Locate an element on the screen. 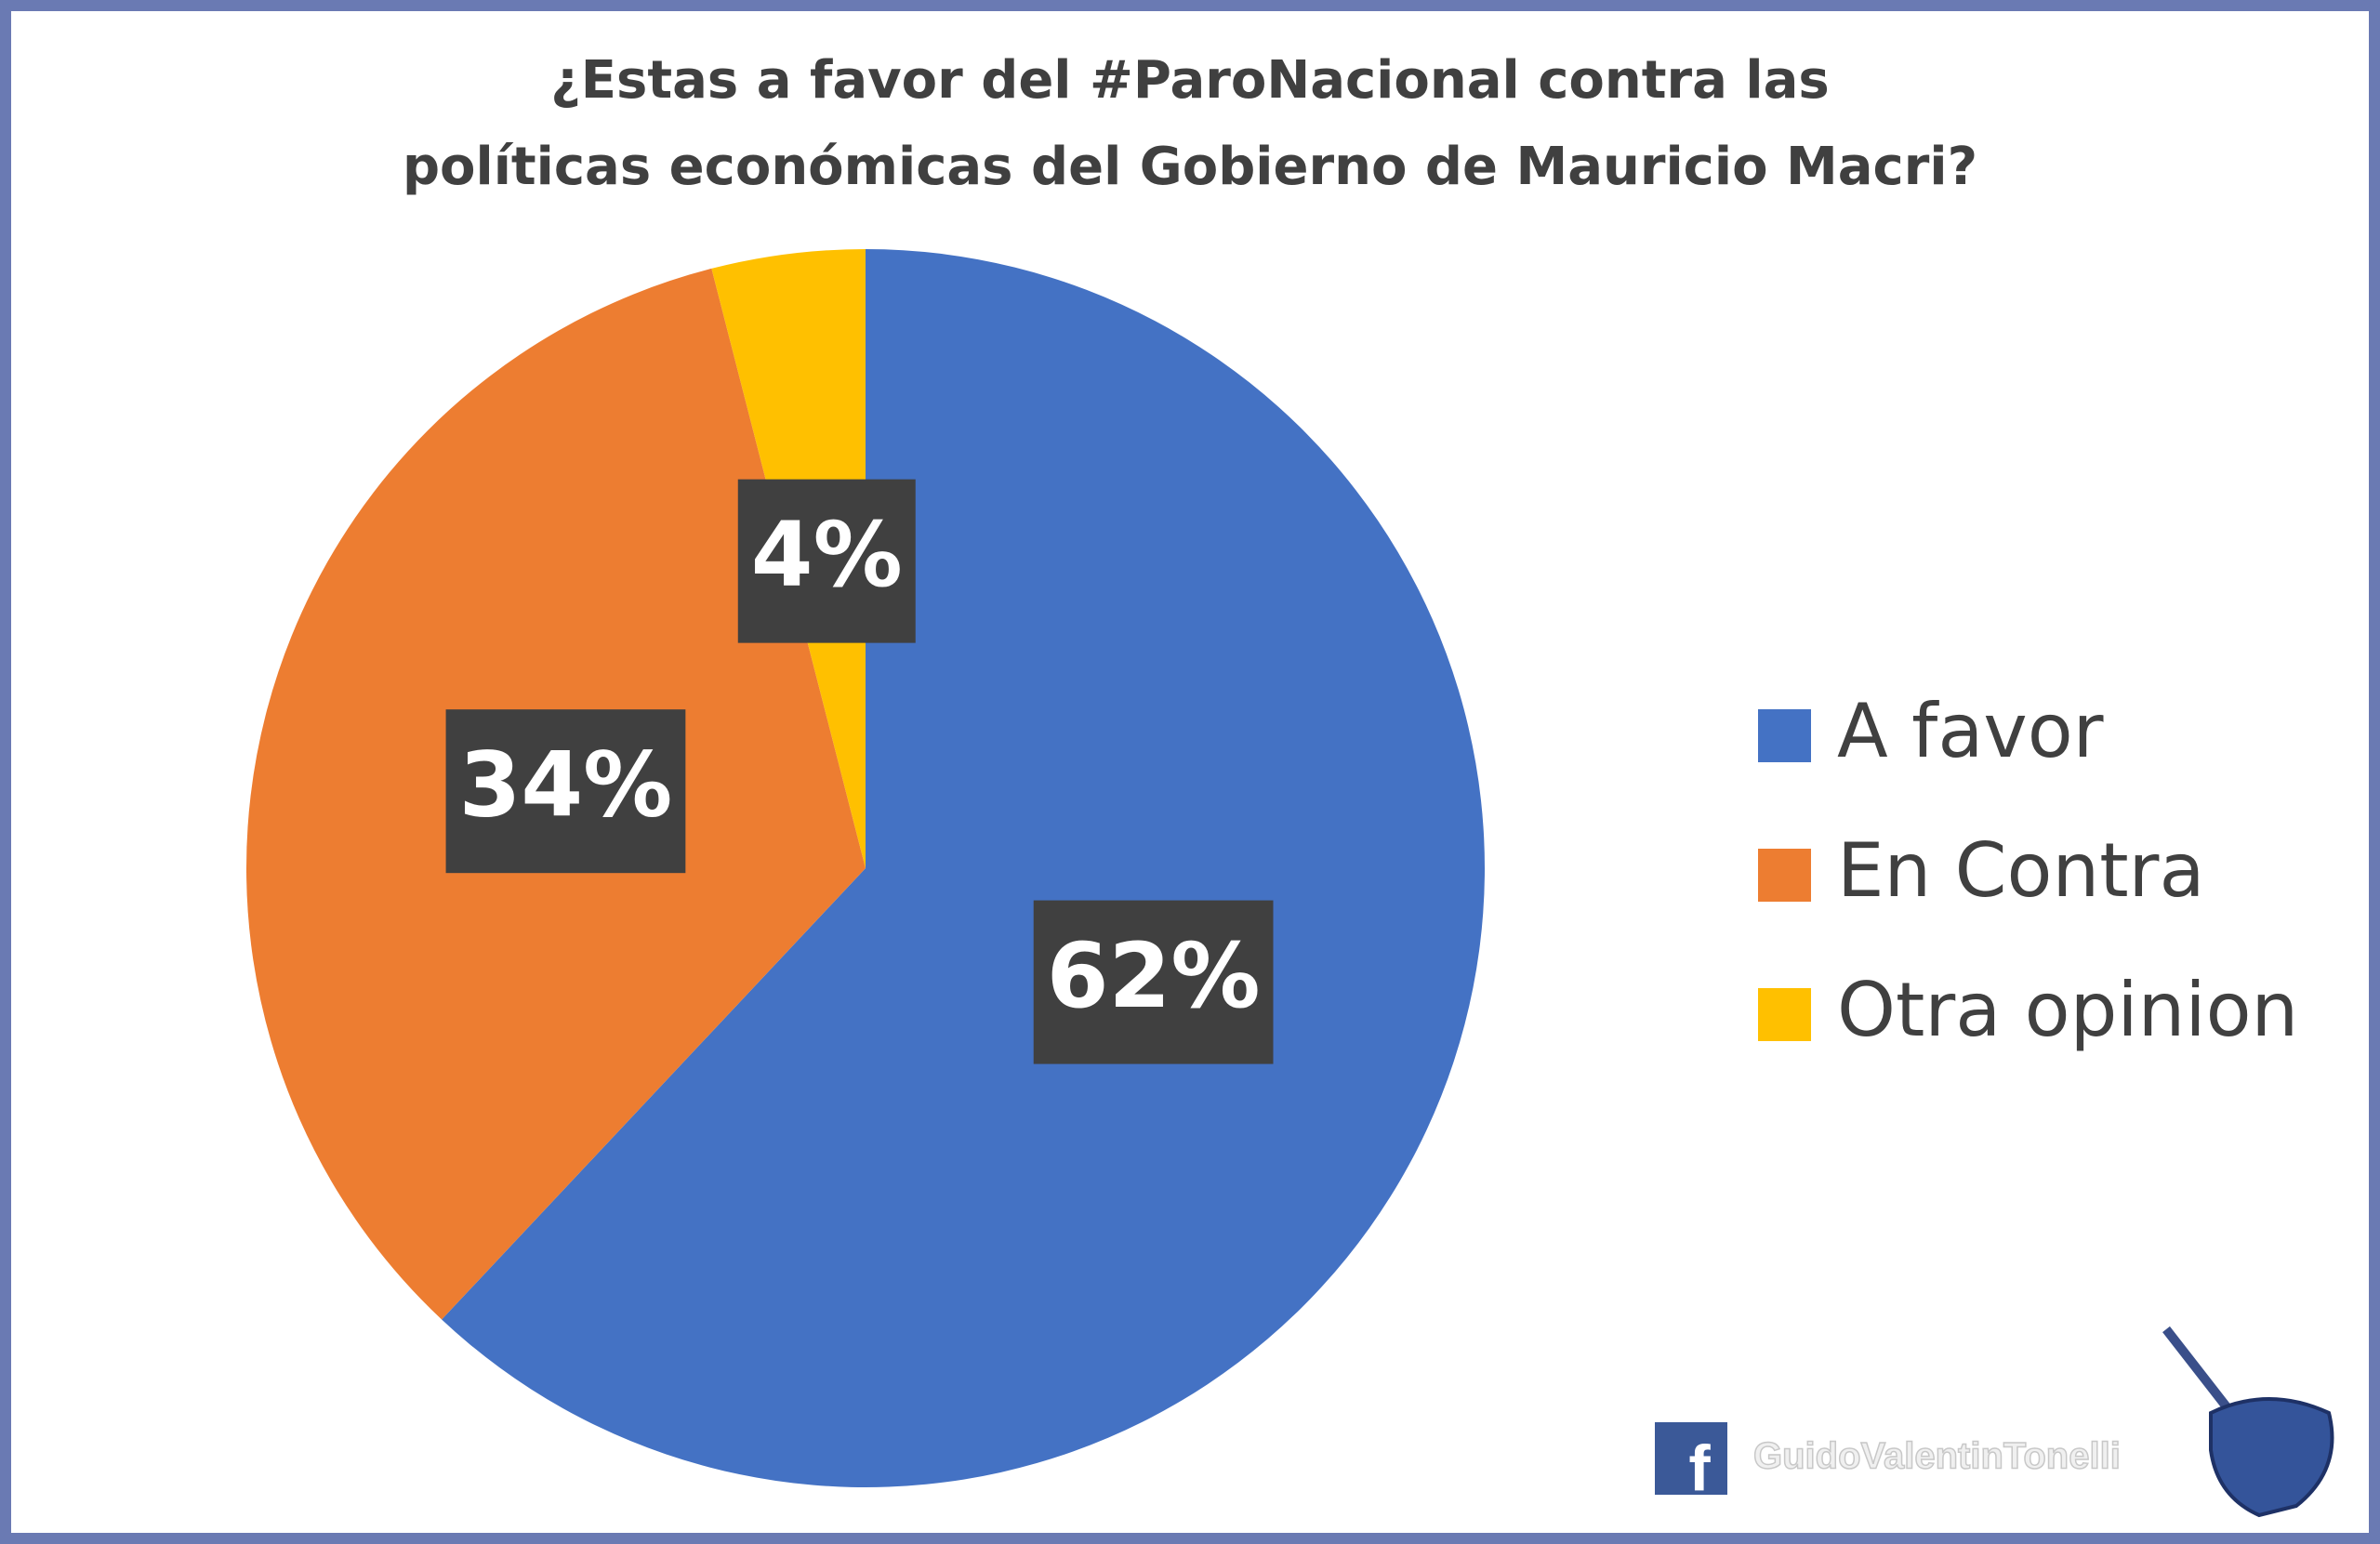 Image resolution: width=2380 pixels, height=1544 pixels. legend-label: En Contra is located at coordinates (2020, 871).